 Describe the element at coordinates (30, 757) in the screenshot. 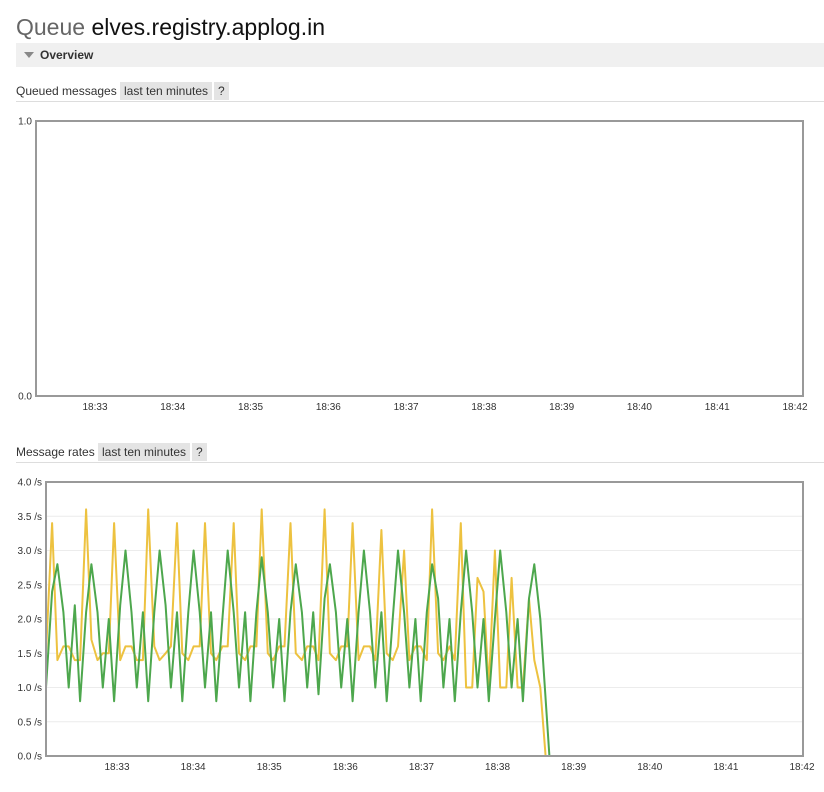

I see `y-tick-label: 0.0 /s` at that location.